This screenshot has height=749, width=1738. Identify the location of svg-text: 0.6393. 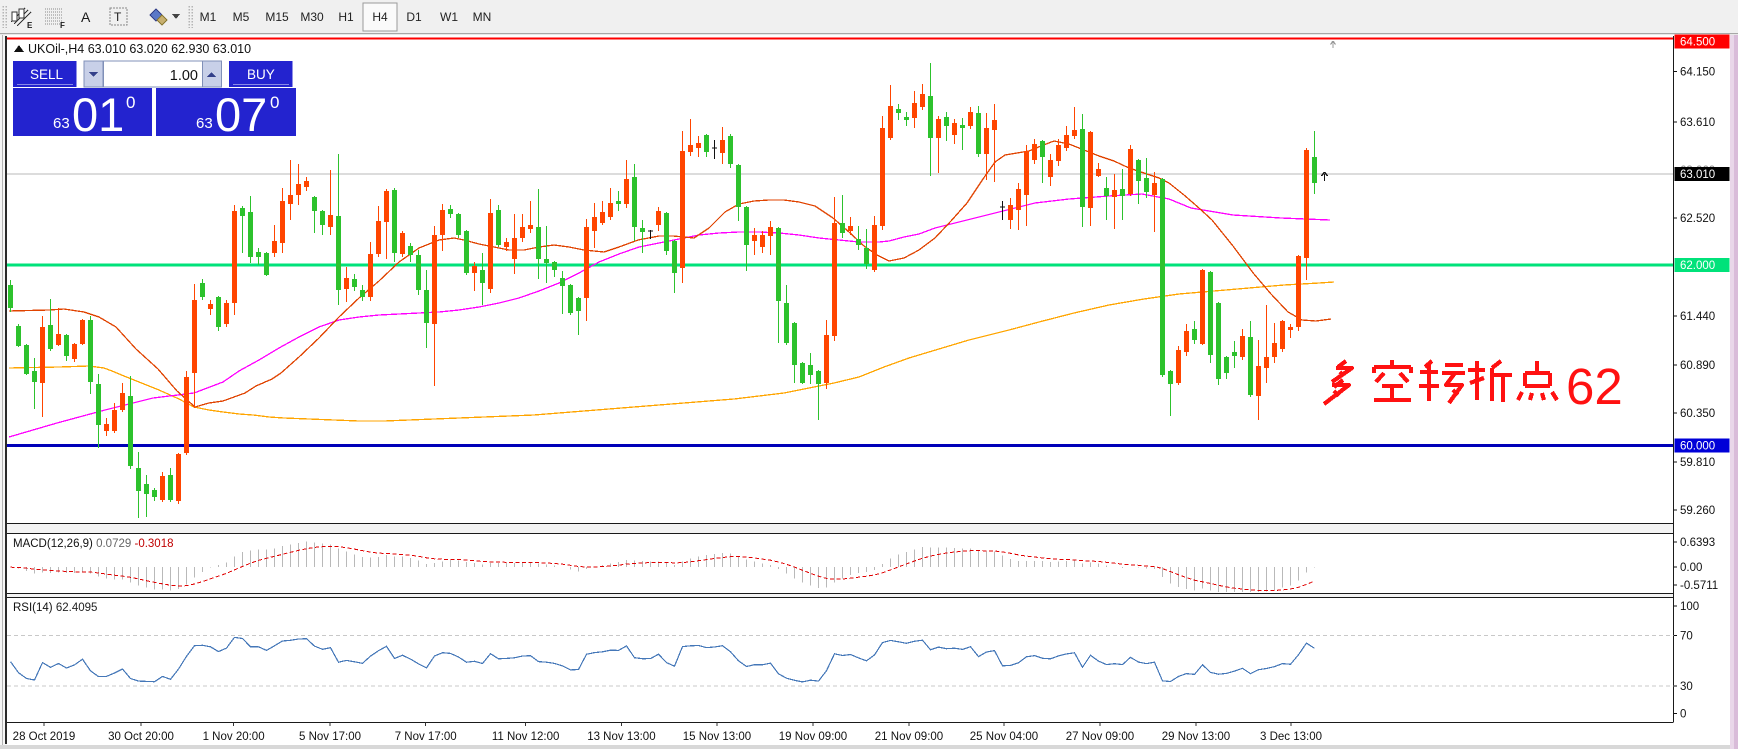
(1697, 543).